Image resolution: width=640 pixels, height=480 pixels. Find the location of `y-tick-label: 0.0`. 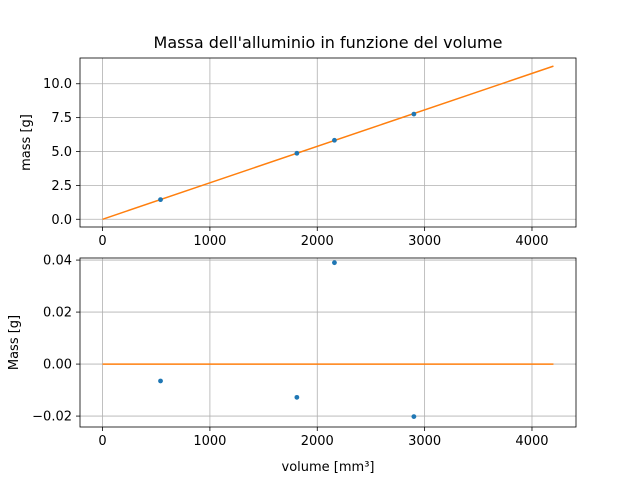

y-tick-label: 0.0 is located at coordinates (61, 220).